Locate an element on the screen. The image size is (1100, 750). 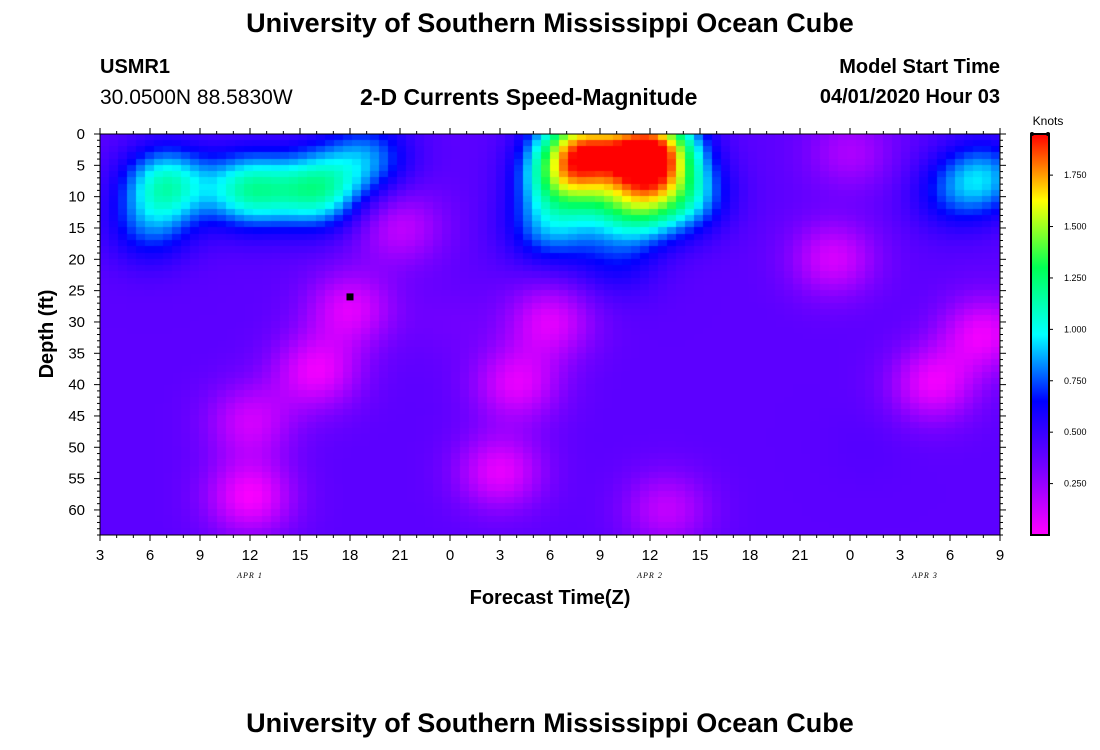
y-tick-label: 10 is located at coordinates (76, 197).